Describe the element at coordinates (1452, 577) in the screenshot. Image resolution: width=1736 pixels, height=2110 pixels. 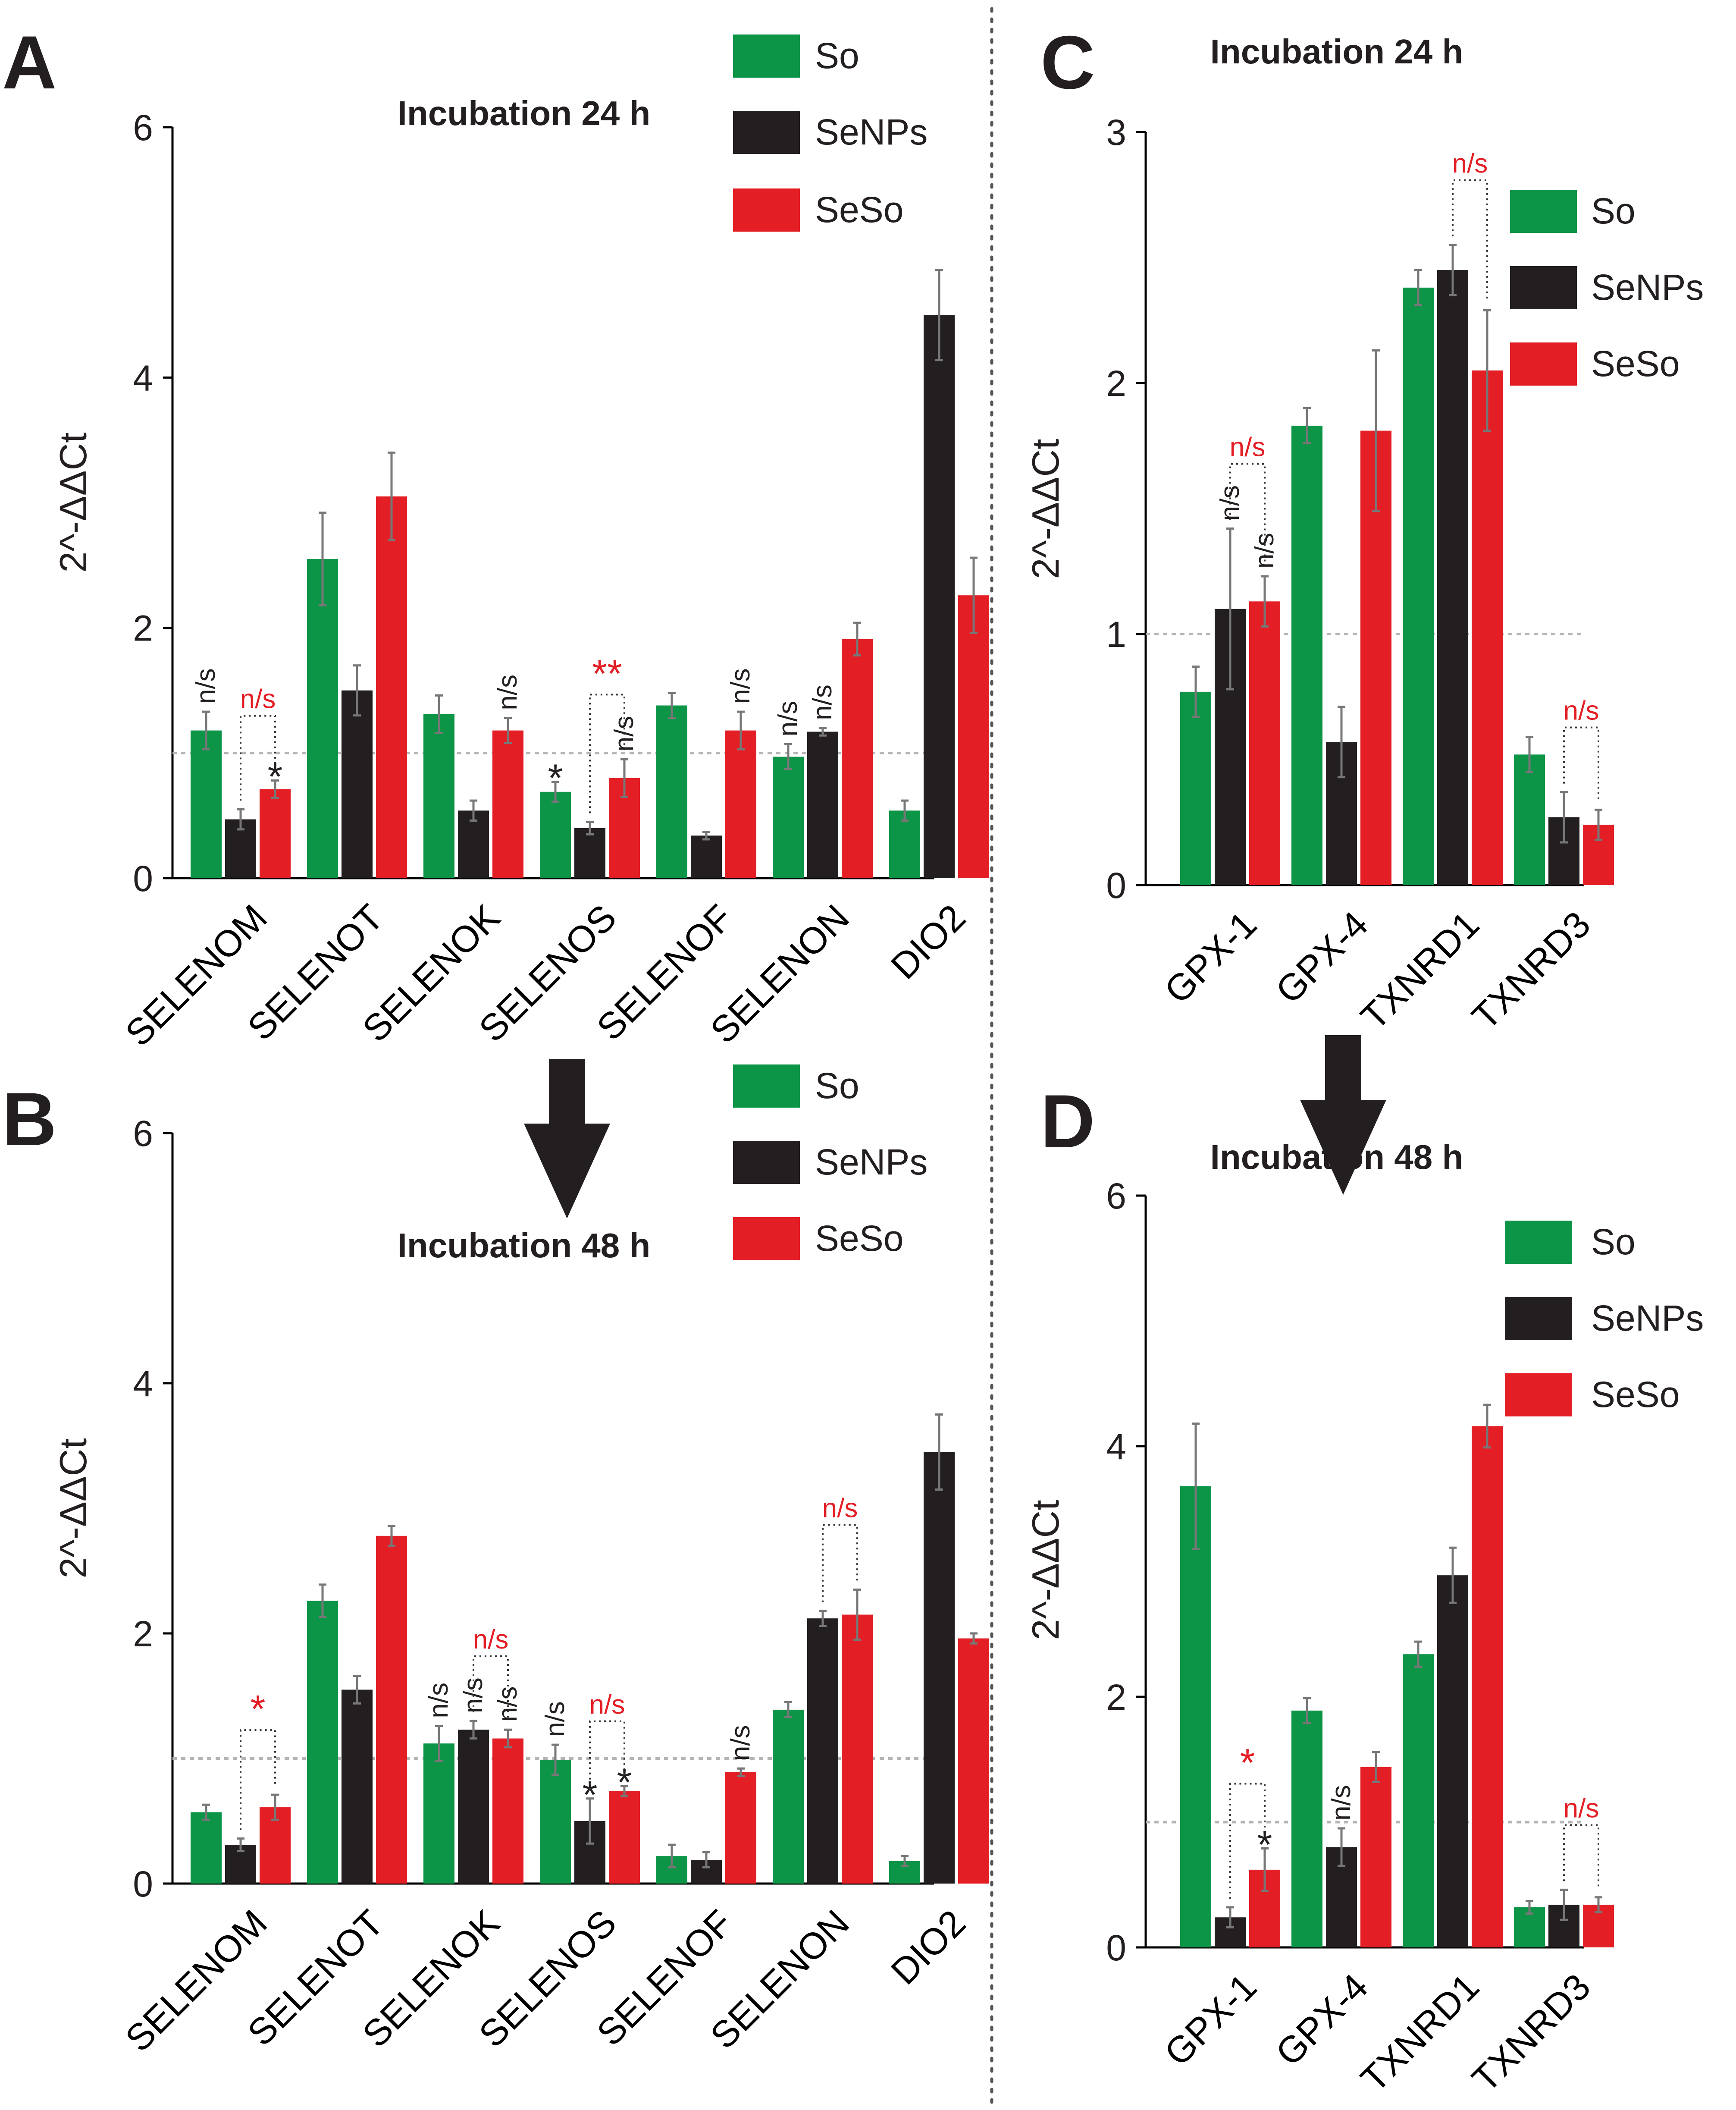
I see `bar-senps-txnrd1` at that location.